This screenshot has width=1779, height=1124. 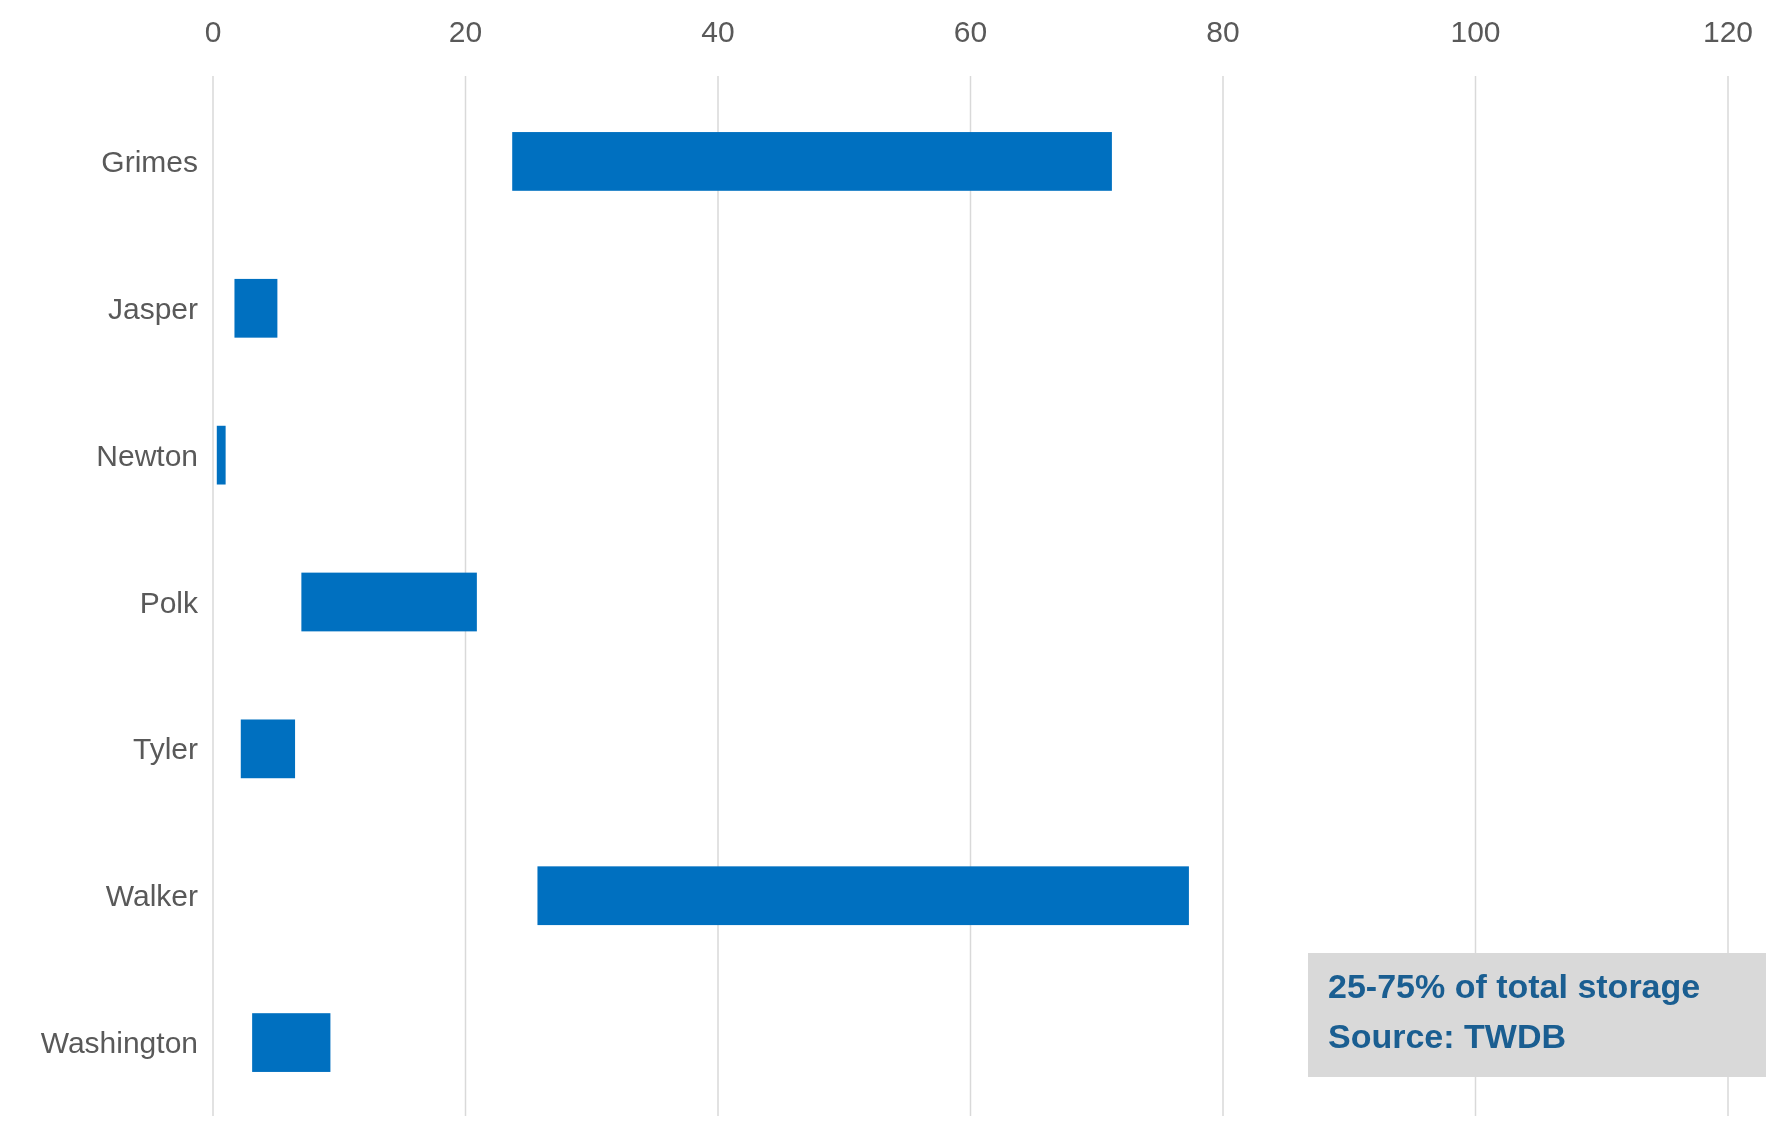 What do you see at coordinates (1514, 986) in the screenshot?
I see `annotation: 25-75% of total storage` at bounding box center [1514, 986].